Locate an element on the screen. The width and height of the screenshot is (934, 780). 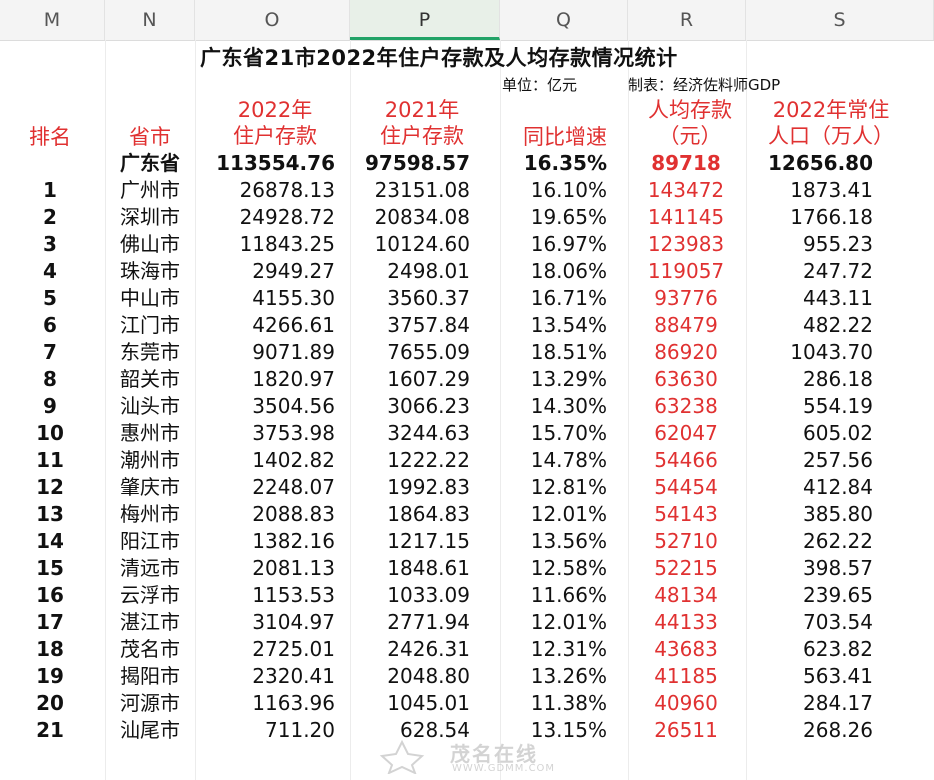
header-city: 省市 is located at coordinates (150, 137).